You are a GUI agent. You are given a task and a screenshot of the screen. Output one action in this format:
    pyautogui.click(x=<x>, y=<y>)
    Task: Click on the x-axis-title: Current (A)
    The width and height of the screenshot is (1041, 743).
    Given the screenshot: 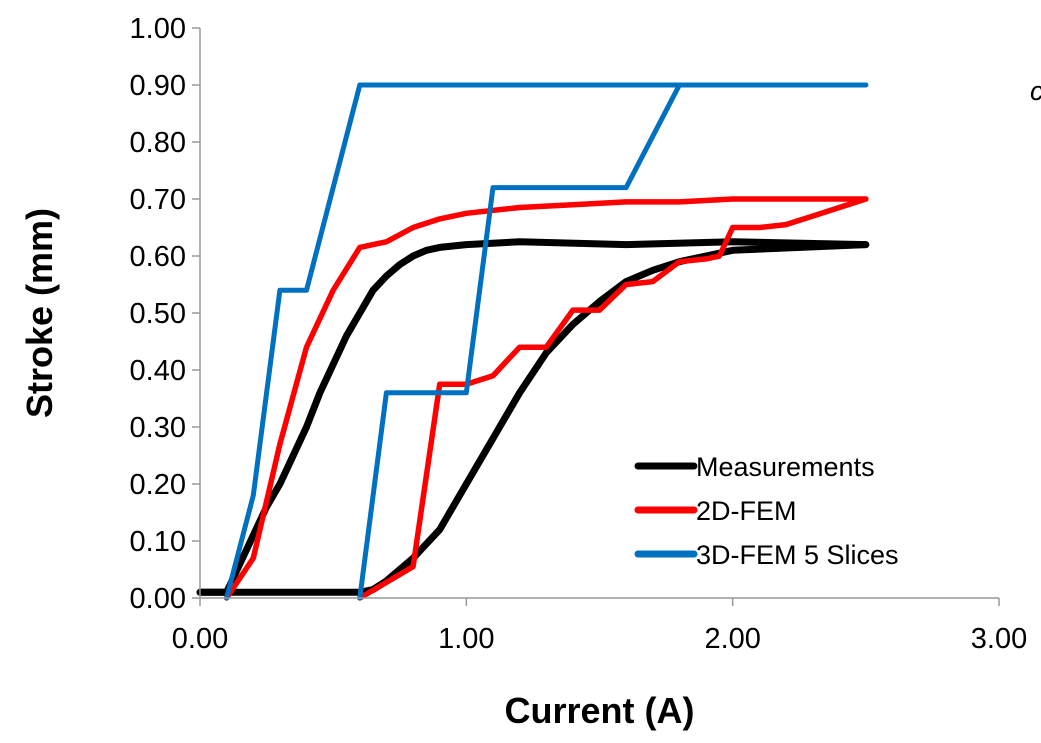 What is the action you would take?
    pyautogui.click(x=600, y=710)
    